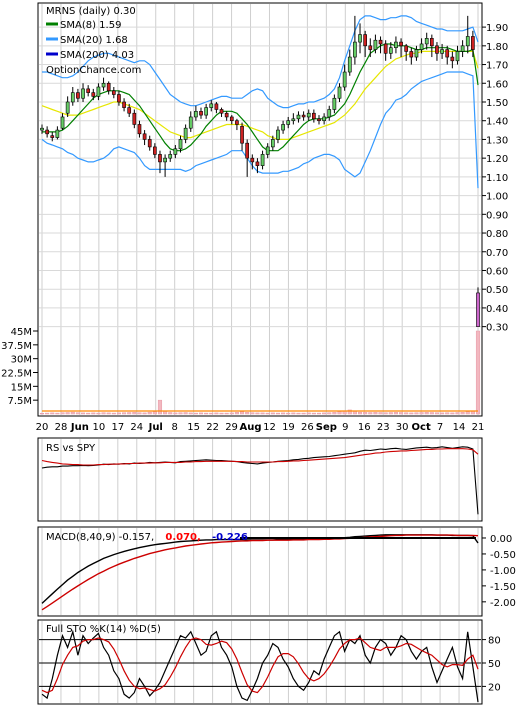  What do you see at coordinates (497, 234) in the screenshot?
I see `price-tick-label: 0.80` at bounding box center [497, 234].